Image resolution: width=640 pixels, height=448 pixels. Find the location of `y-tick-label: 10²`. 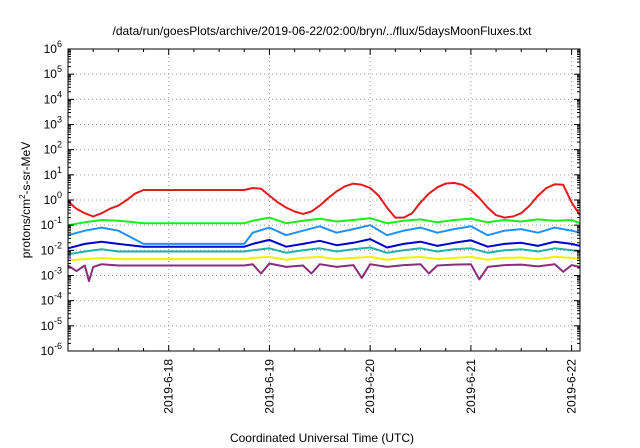

y-tick-label: 10² is located at coordinates (53, 148).